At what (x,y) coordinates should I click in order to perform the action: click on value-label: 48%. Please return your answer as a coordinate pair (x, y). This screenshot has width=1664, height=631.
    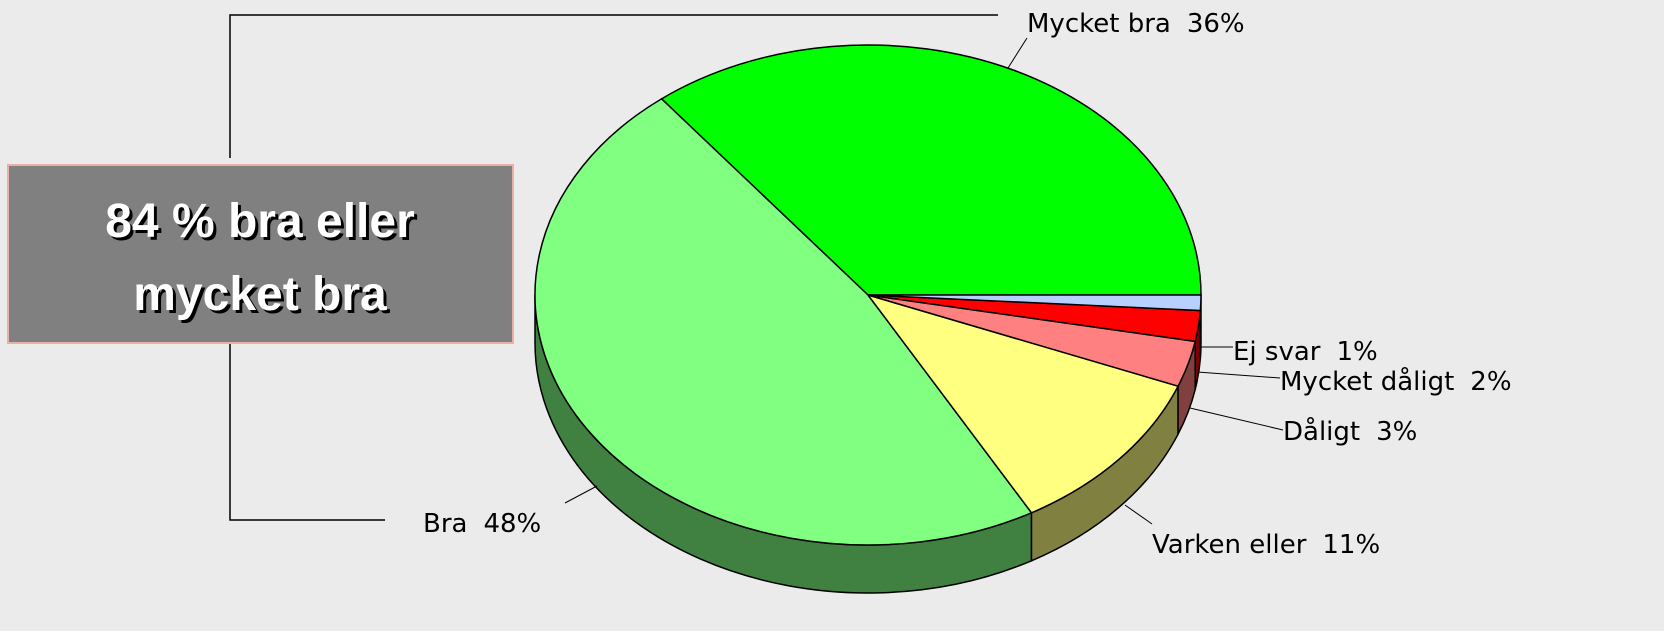
    Looking at the image, I should click on (512, 524).